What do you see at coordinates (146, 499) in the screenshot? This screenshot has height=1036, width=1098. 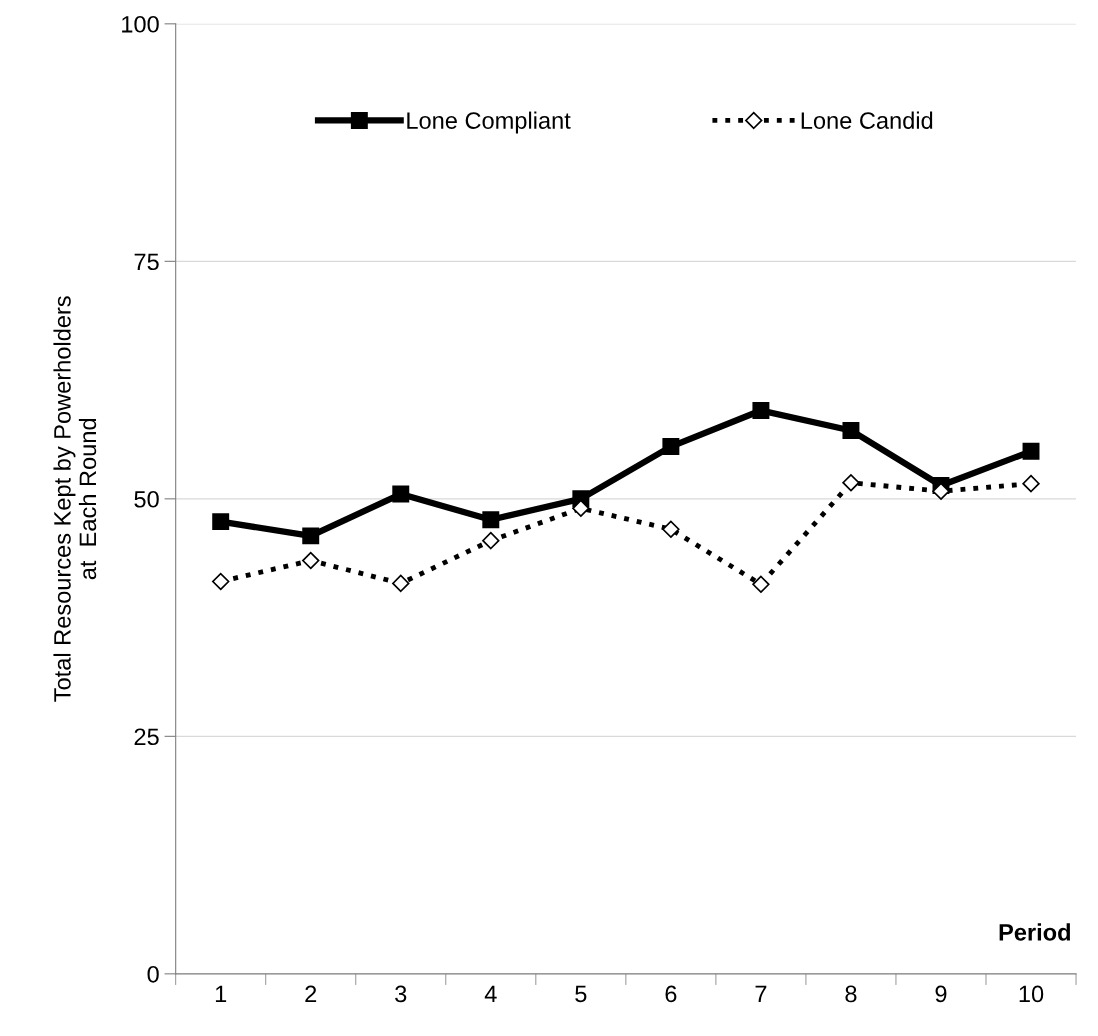 I see `y-tick-label: 50` at bounding box center [146, 499].